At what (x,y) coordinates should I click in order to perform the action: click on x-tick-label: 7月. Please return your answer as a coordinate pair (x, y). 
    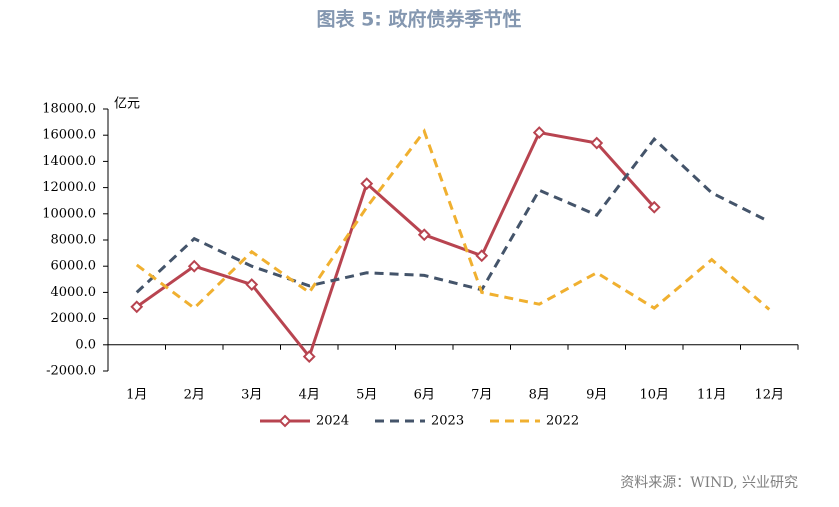
    Looking at the image, I should click on (481, 395).